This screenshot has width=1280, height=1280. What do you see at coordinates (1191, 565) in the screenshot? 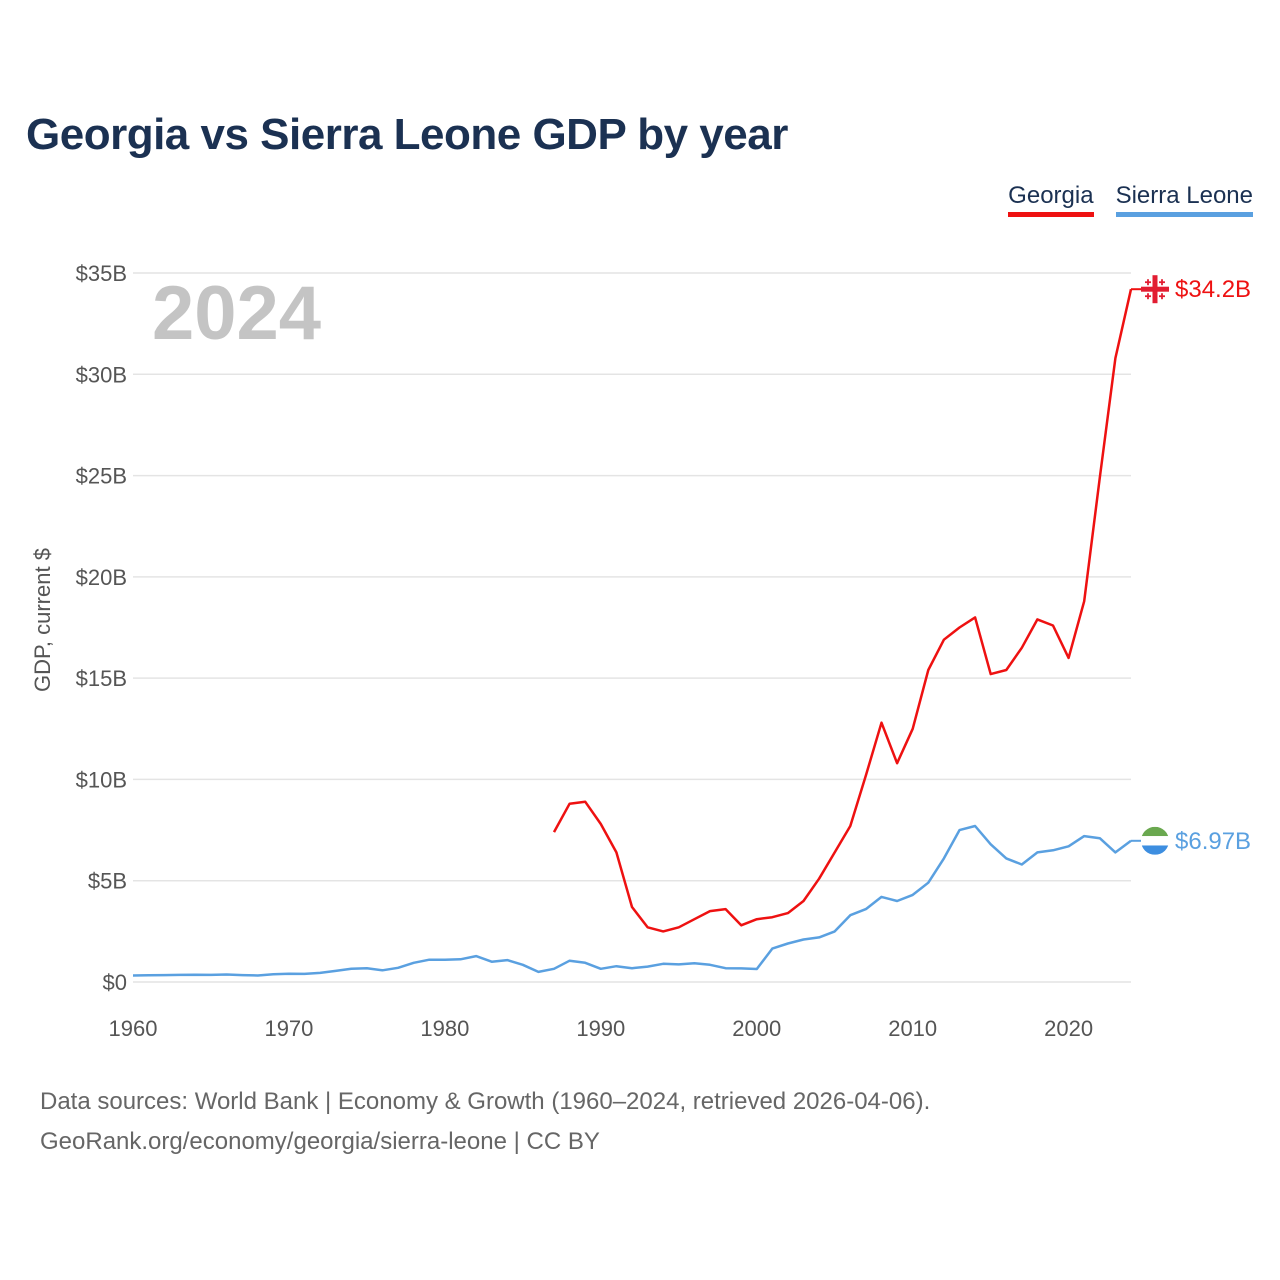
I see `series-end-labels: $34.2B $6.97B` at bounding box center [1191, 565].